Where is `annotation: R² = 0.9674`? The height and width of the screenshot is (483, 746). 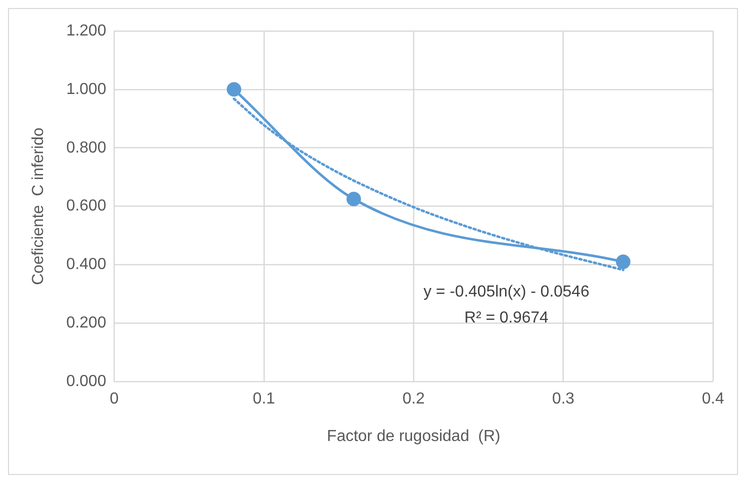
annotation: R² = 0.9674 is located at coordinates (506, 318).